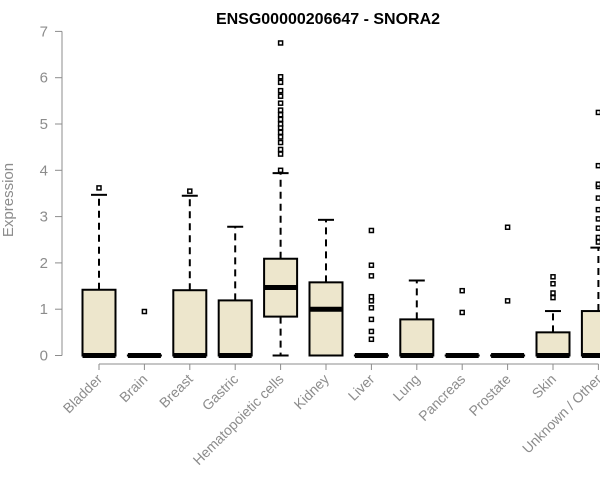  I want to click on y-tick-label: 1, so click(44, 309).